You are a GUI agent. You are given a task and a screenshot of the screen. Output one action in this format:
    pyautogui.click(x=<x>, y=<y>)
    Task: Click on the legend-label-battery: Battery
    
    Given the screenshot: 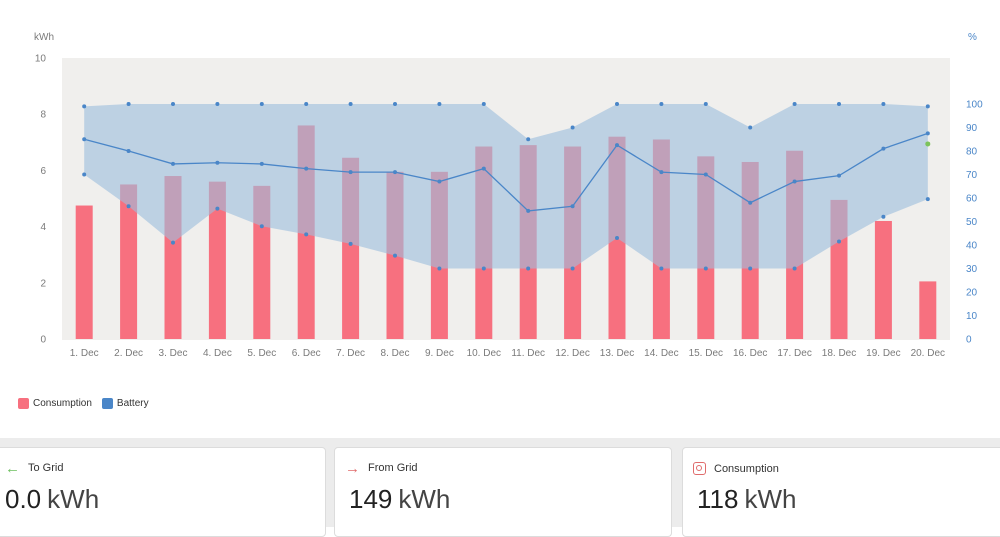 What is the action you would take?
    pyautogui.click(x=132, y=403)
    